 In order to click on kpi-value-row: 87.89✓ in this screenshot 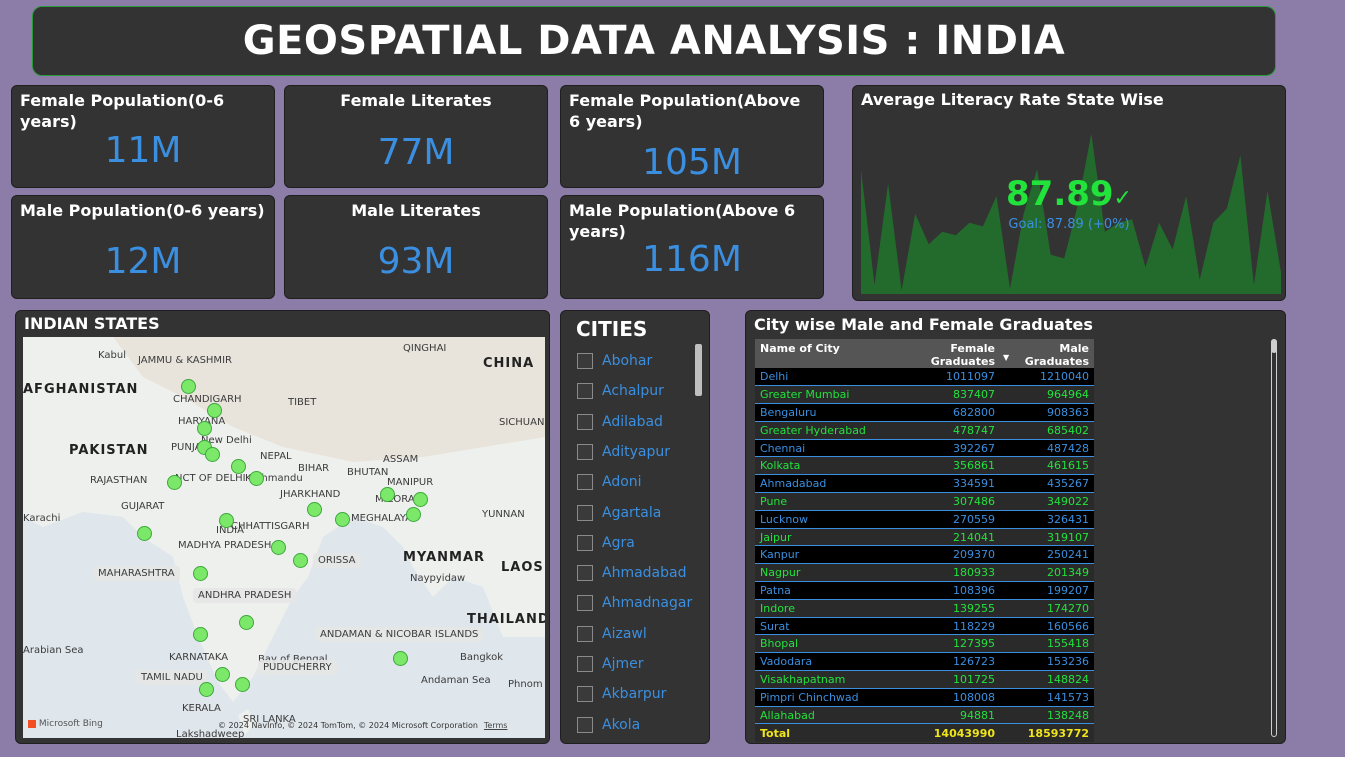, I will do `click(1069, 194)`.